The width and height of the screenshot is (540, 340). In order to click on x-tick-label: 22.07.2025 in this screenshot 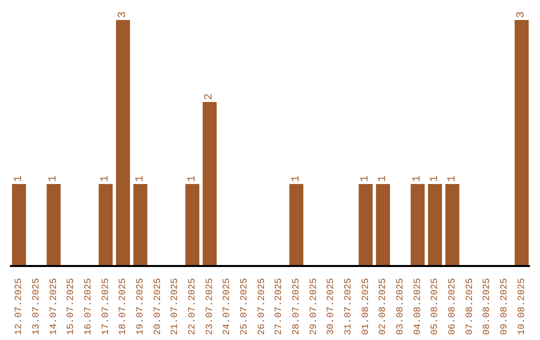, I will do `click(192, 307)`.